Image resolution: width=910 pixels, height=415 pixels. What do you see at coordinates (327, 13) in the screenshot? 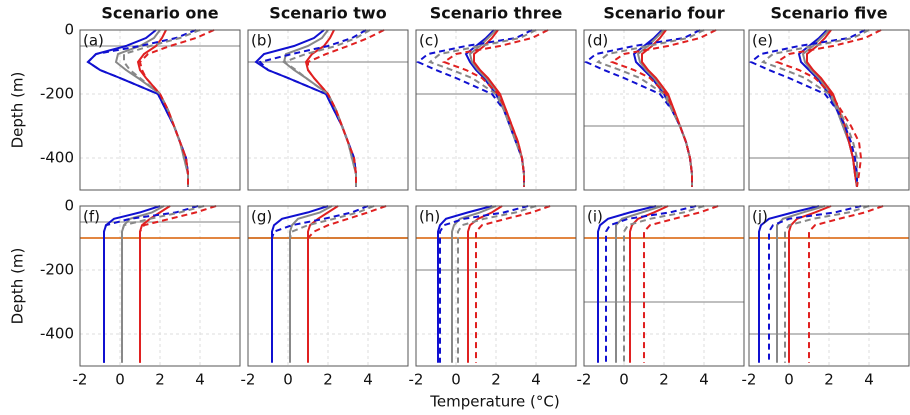
I see `panel-title: Scenario two` at bounding box center [327, 13].